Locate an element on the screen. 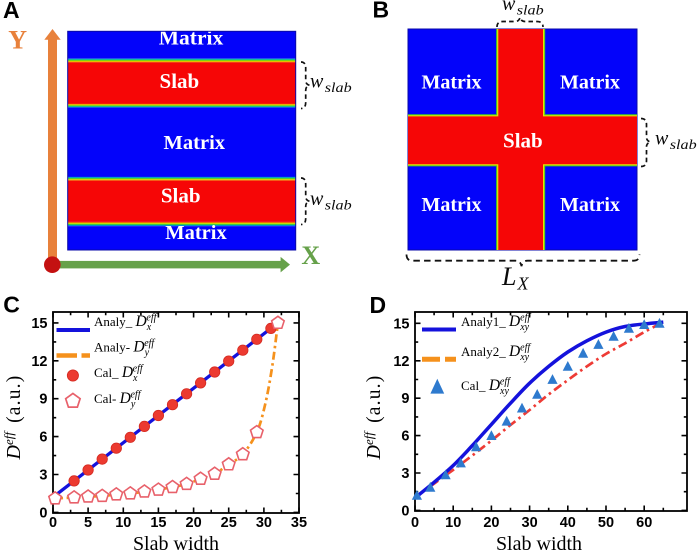 This screenshot has height=559, width=699. svg-text: LX is located at coordinates (515, 278).